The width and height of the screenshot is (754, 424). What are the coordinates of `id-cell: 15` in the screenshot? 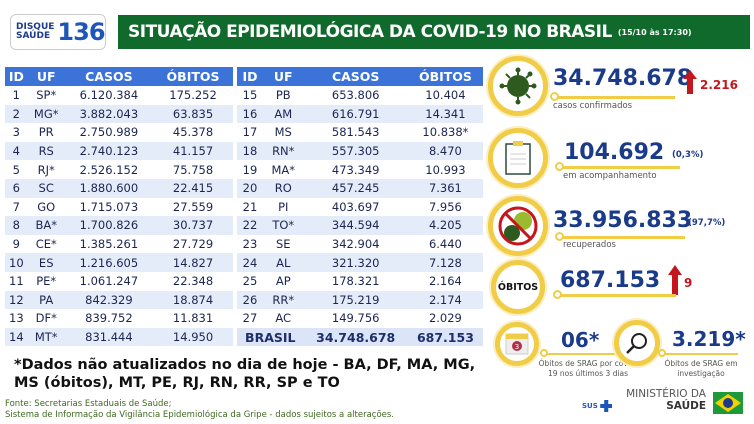 It's located at (250, 95).